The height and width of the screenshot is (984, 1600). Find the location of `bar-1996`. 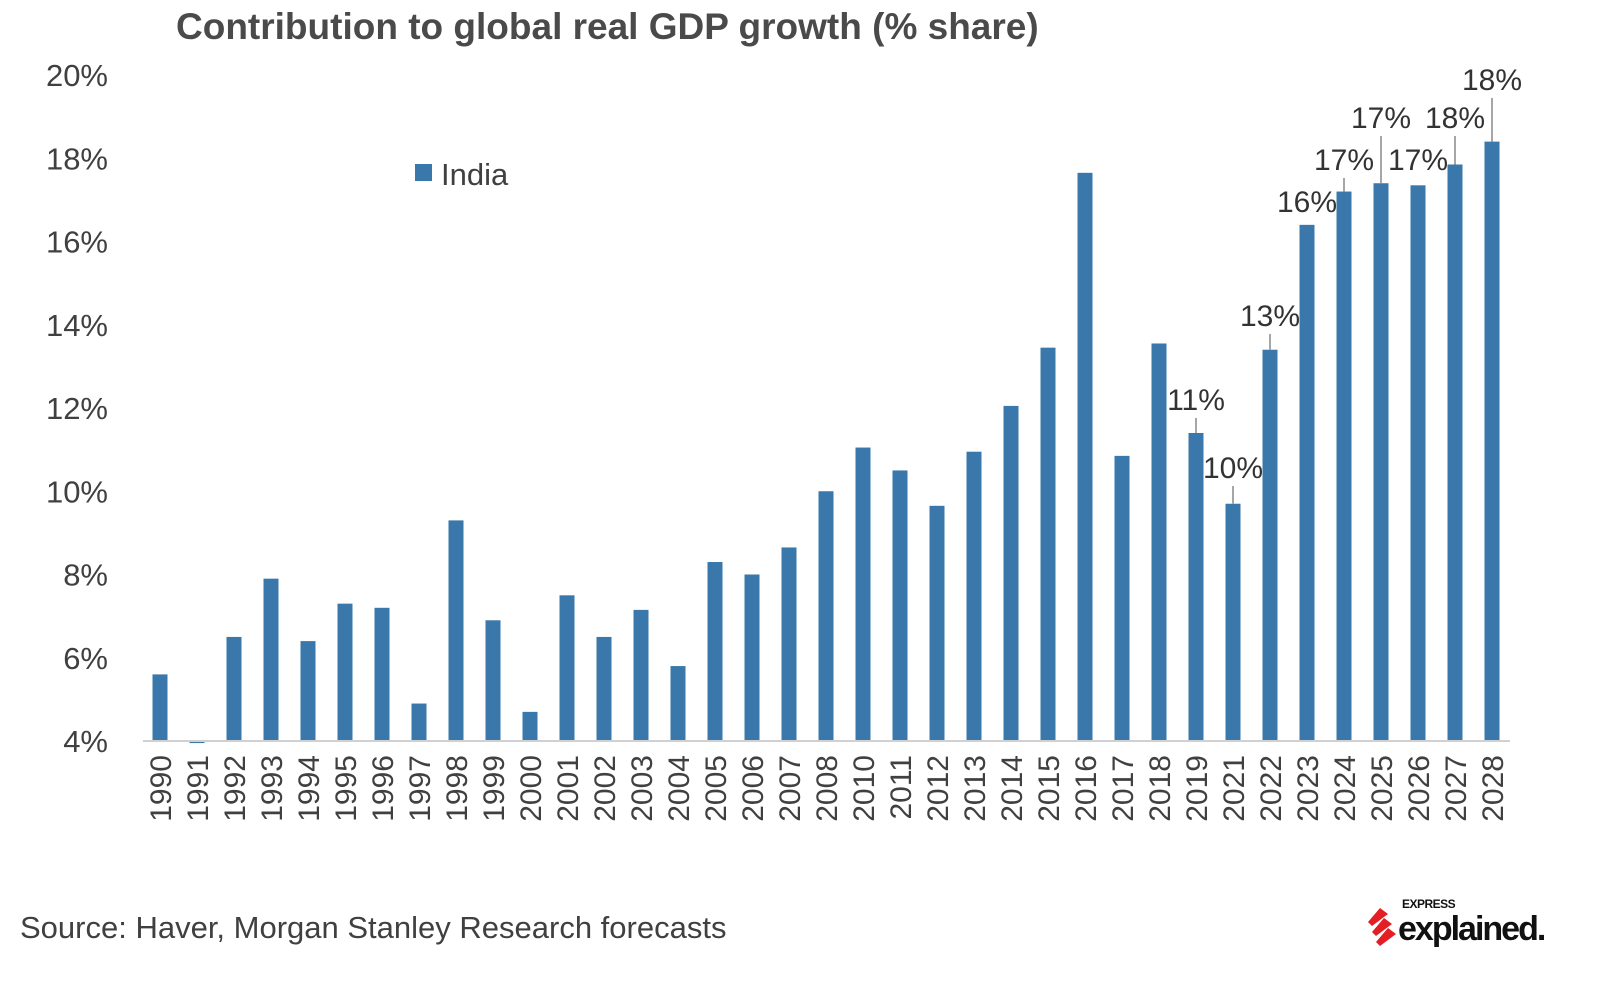

bar-1996 is located at coordinates (382, 674).